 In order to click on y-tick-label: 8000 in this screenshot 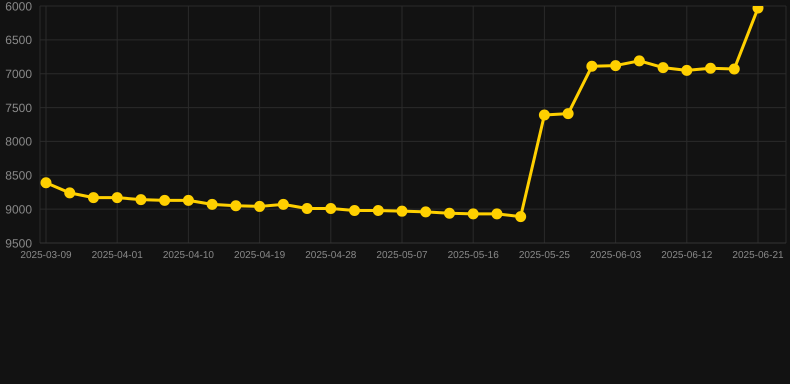, I will do `click(18, 141)`.